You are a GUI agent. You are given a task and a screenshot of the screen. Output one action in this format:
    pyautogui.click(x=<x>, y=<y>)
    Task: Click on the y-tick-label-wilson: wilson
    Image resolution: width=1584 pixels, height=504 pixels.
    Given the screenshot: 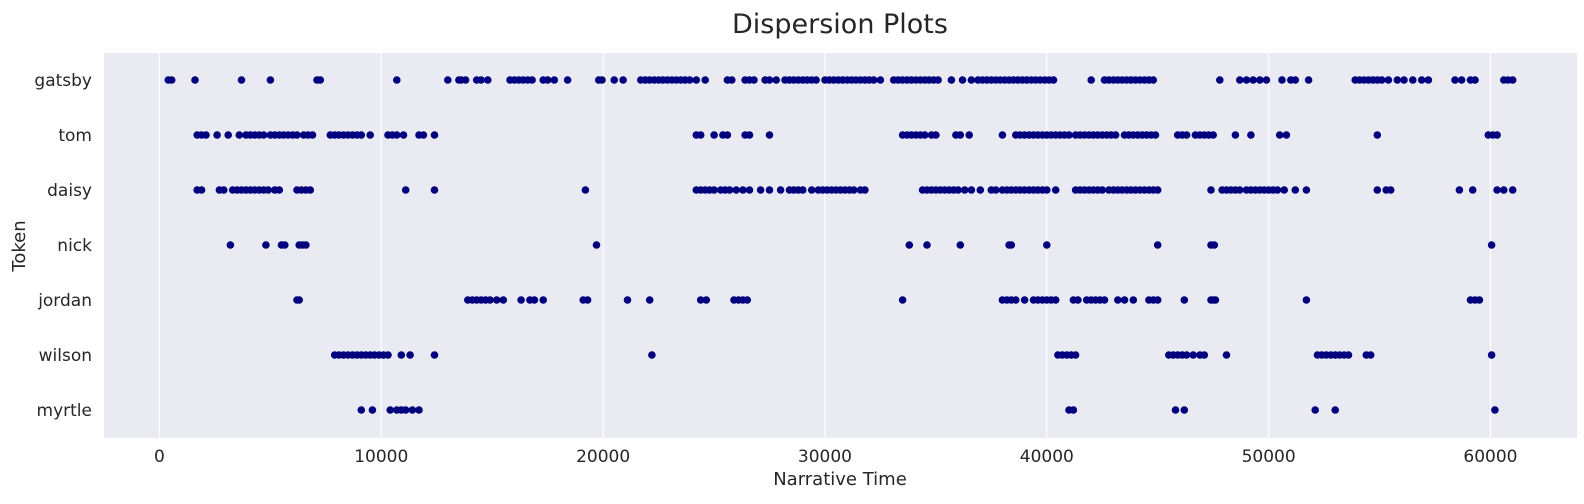 What is the action you would take?
    pyautogui.click(x=65, y=356)
    